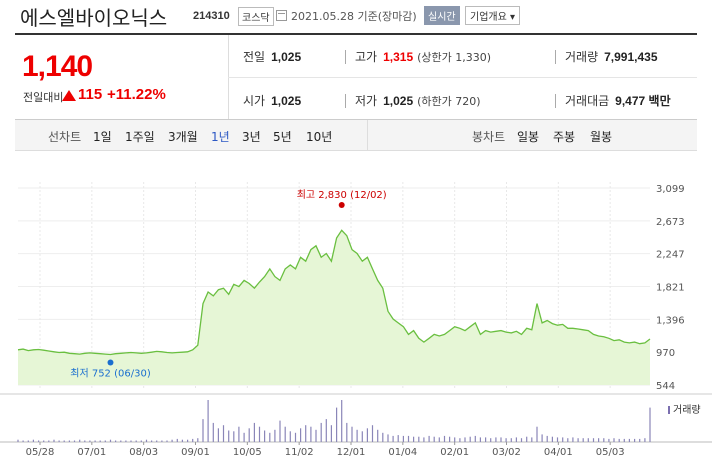 This screenshot has width=712, height=474. What do you see at coordinates (670, 320) in the screenshot?
I see `y-tick-label: 1,396` at bounding box center [670, 320].